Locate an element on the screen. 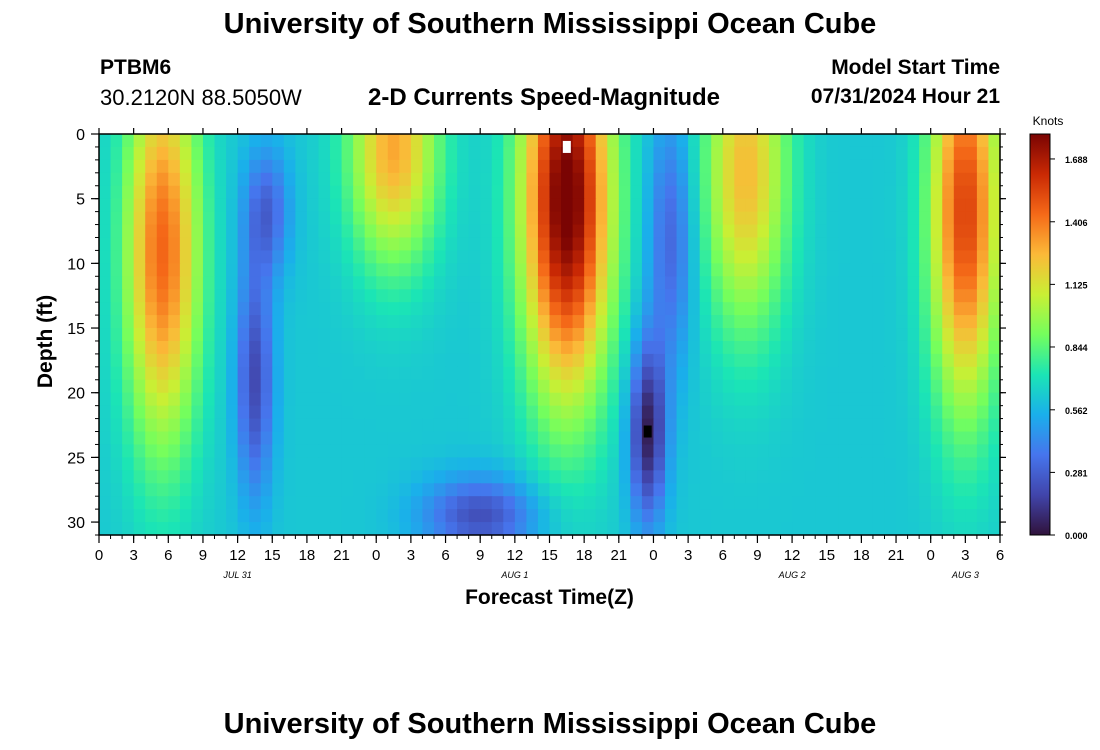 The height and width of the screenshot is (750, 1100). colorbar-ramp is located at coordinates (1040, 334).